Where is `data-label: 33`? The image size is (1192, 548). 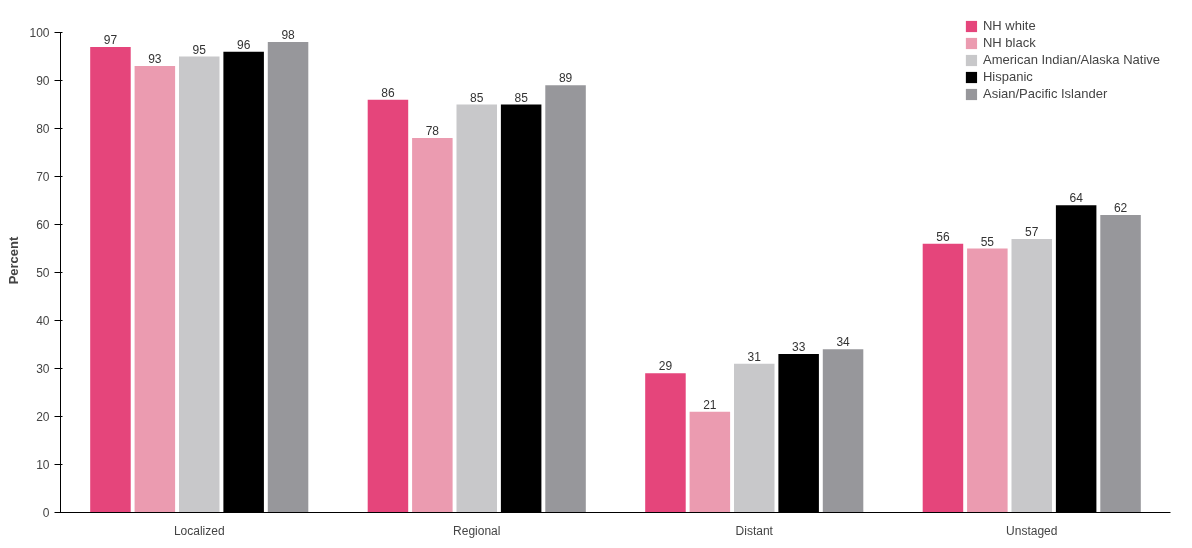
data-label: 33 is located at coordinates (798, 347).